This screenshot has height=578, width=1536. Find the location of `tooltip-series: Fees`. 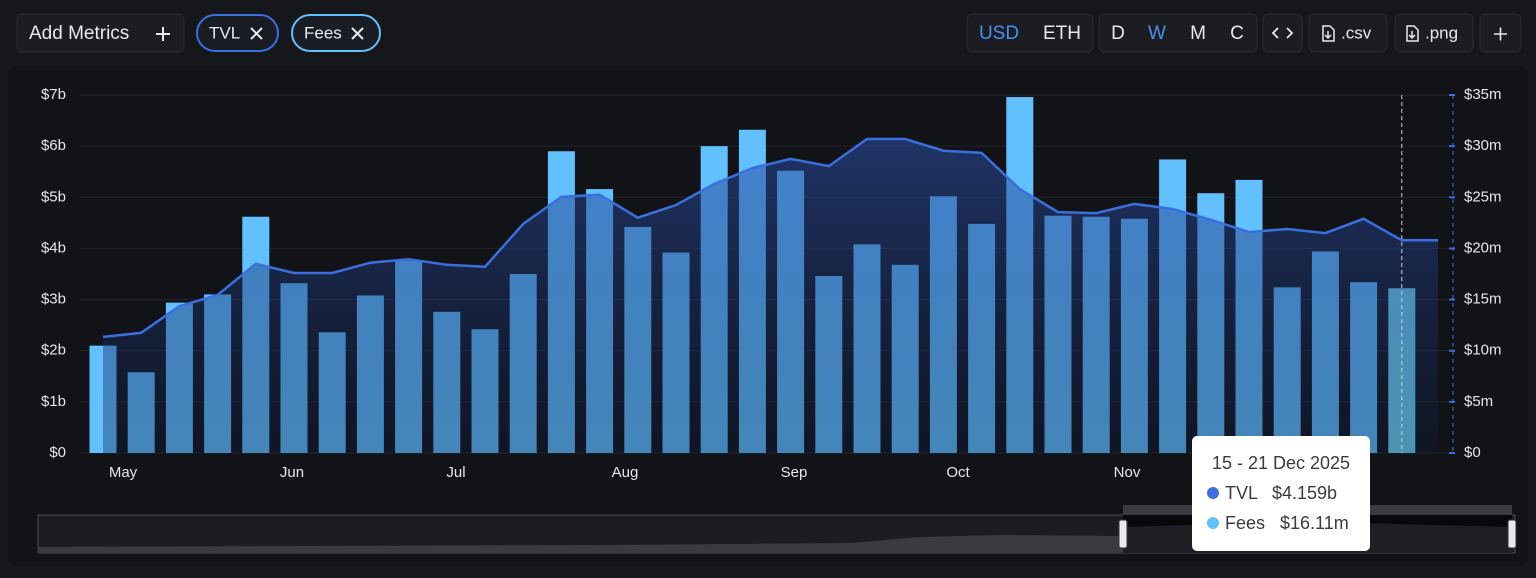

tooltip-series: Fees is located at coordinates (1245, 523).